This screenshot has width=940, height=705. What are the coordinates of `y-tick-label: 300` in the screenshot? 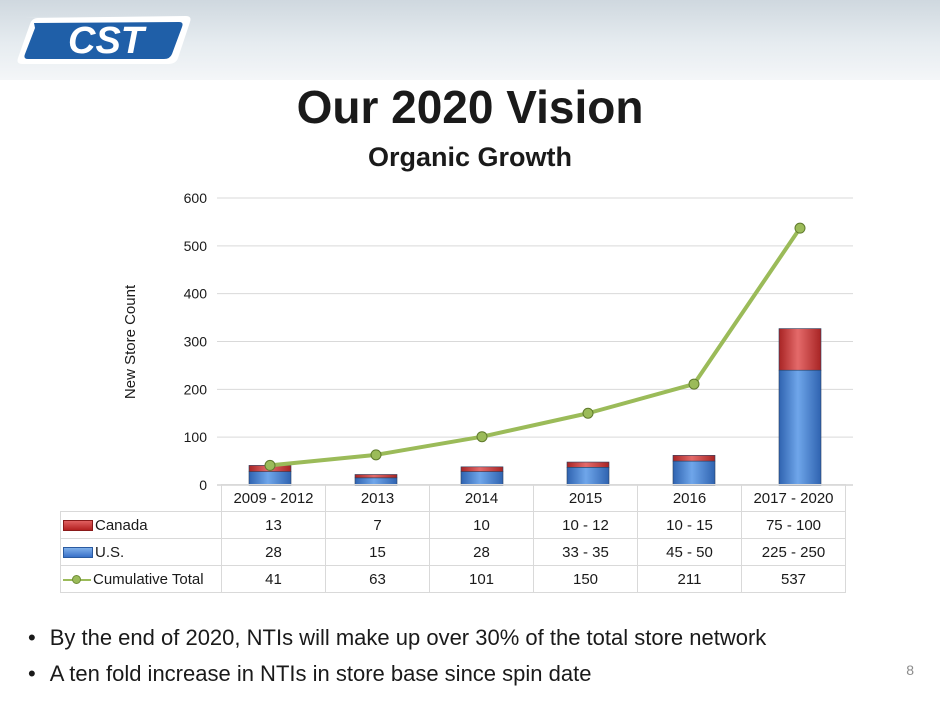 It's located at (196, 342).